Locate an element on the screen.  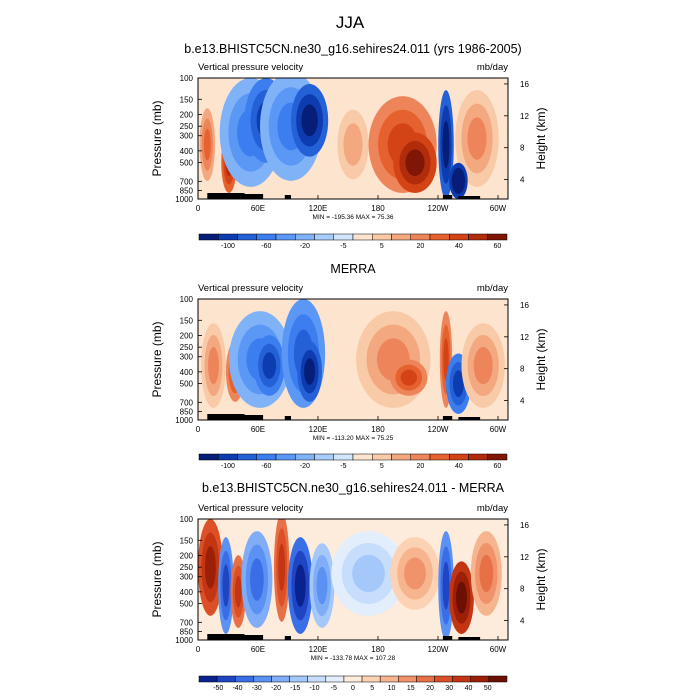
colorbar-label: -20 is located at coordinates (276, 688).